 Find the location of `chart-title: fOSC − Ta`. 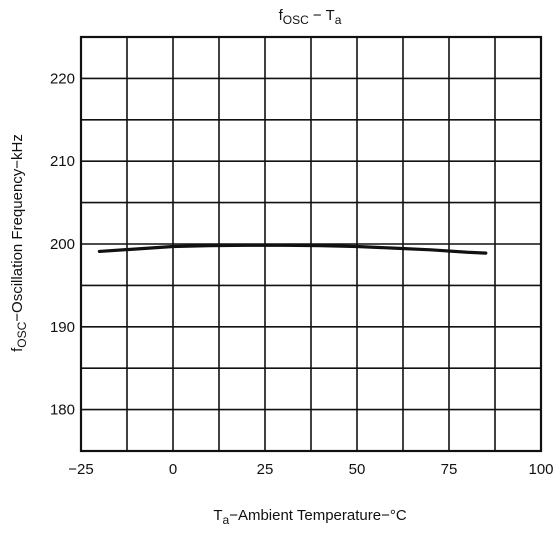

chart-title: fOSC − Ta is located at coordinates (310, 17).